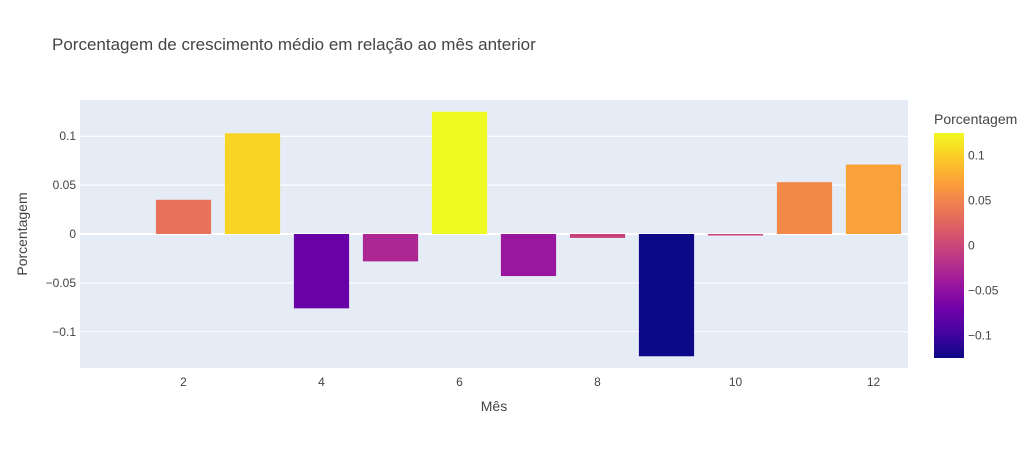  I want to click on y-axis-ticks: 0.1 0.05 0 −0.05 −0.1, so click(61, 234).